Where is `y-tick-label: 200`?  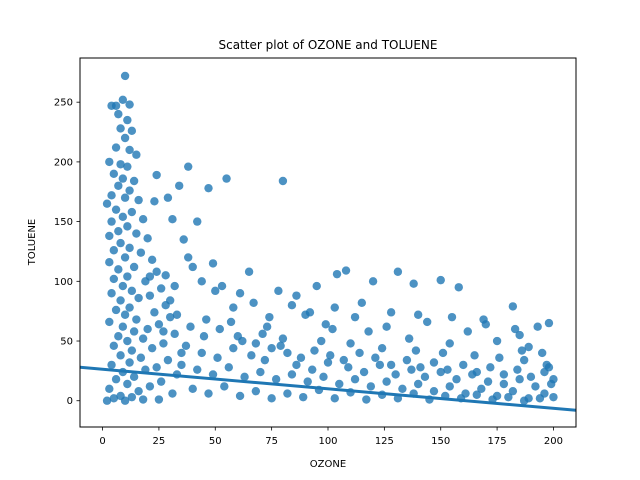
y-tick-label: 200 is located at coordinates (63, 162).